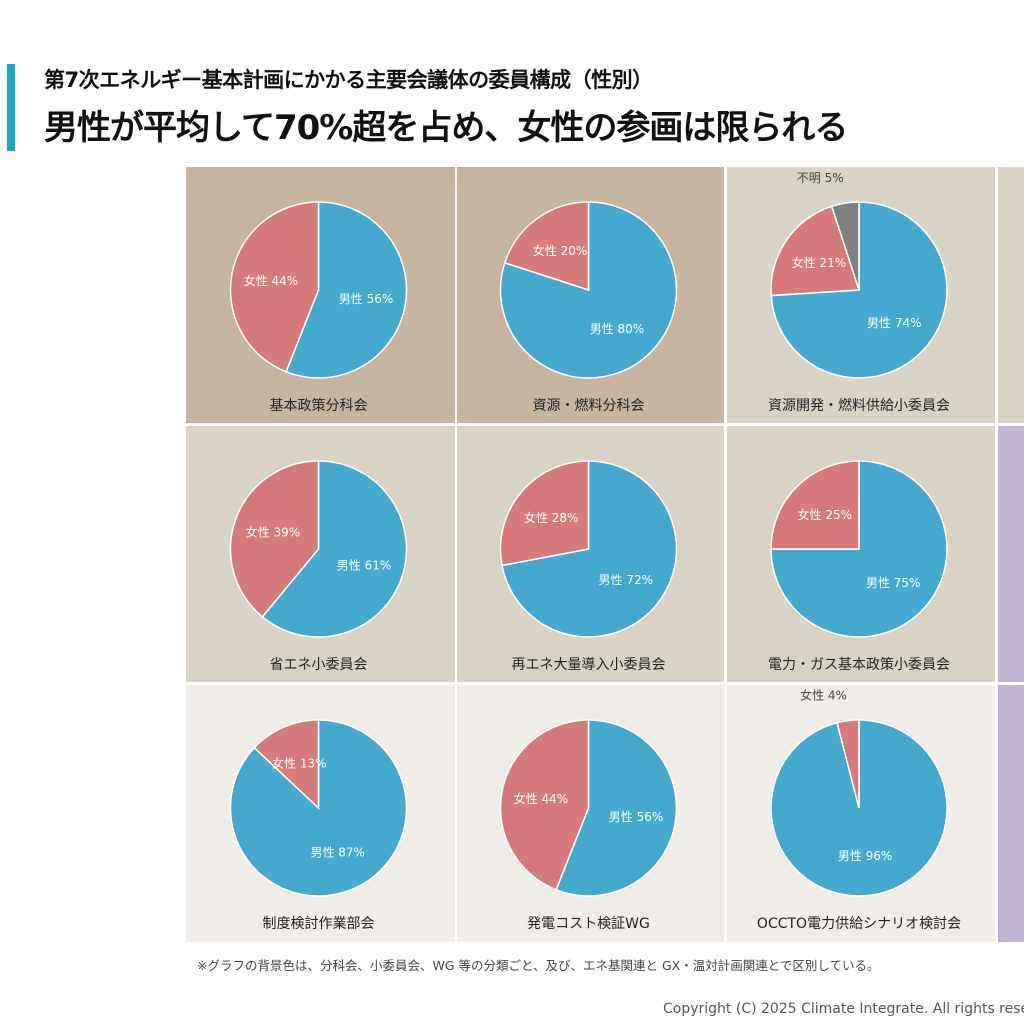 The height and width of the screenshot is (1024, 1024). Describe the element at coordinates (819, 262) in the screenshot. I see `data-label: 女性 21%` at that location.